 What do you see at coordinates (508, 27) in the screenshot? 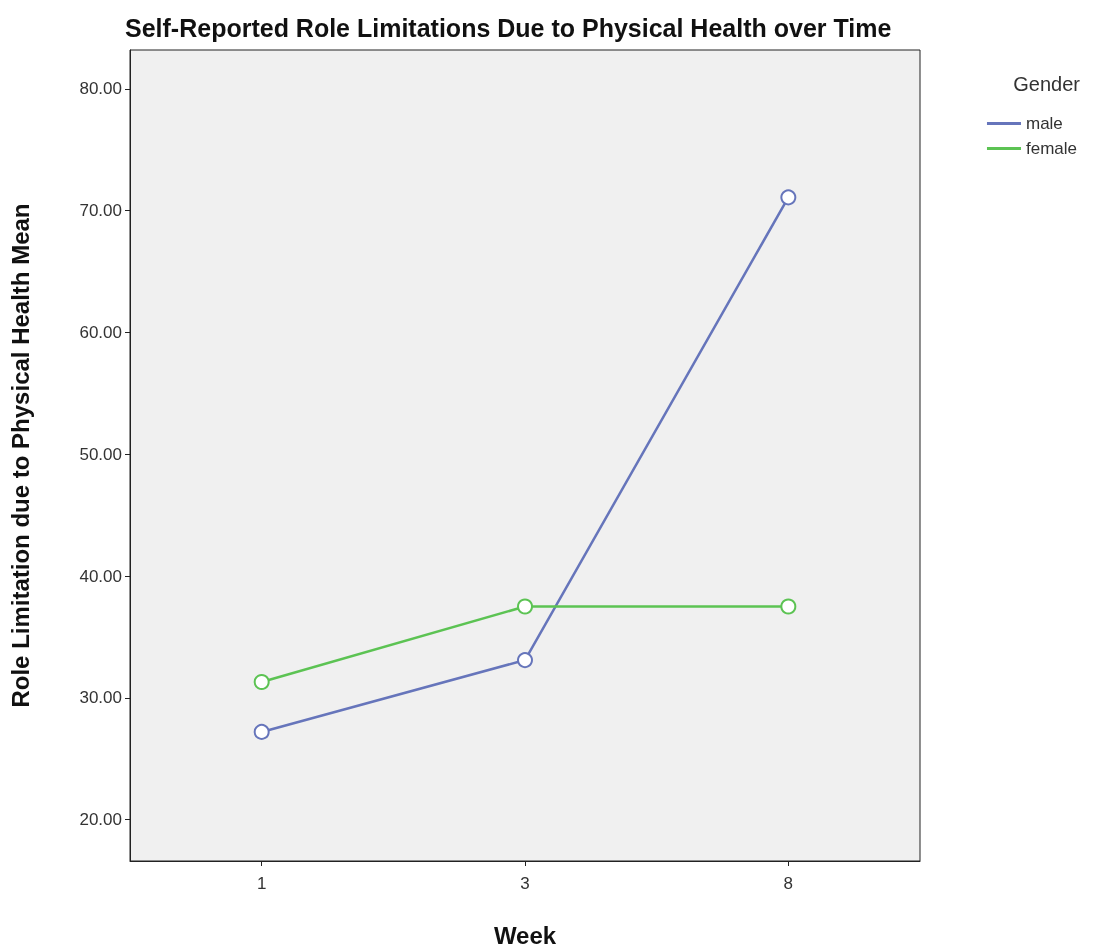
I see `chart-title: Self-Reported Role Limitations Due to Physical Health over Time` at bounding box center [508, 27].